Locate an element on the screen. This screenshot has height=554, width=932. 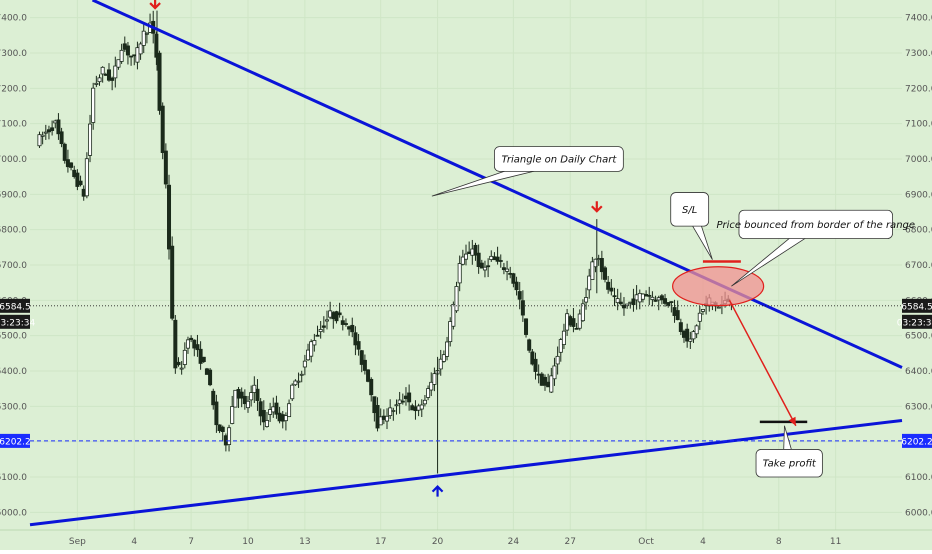
countdown-tag-right-box is located at coordinates (917, 321).